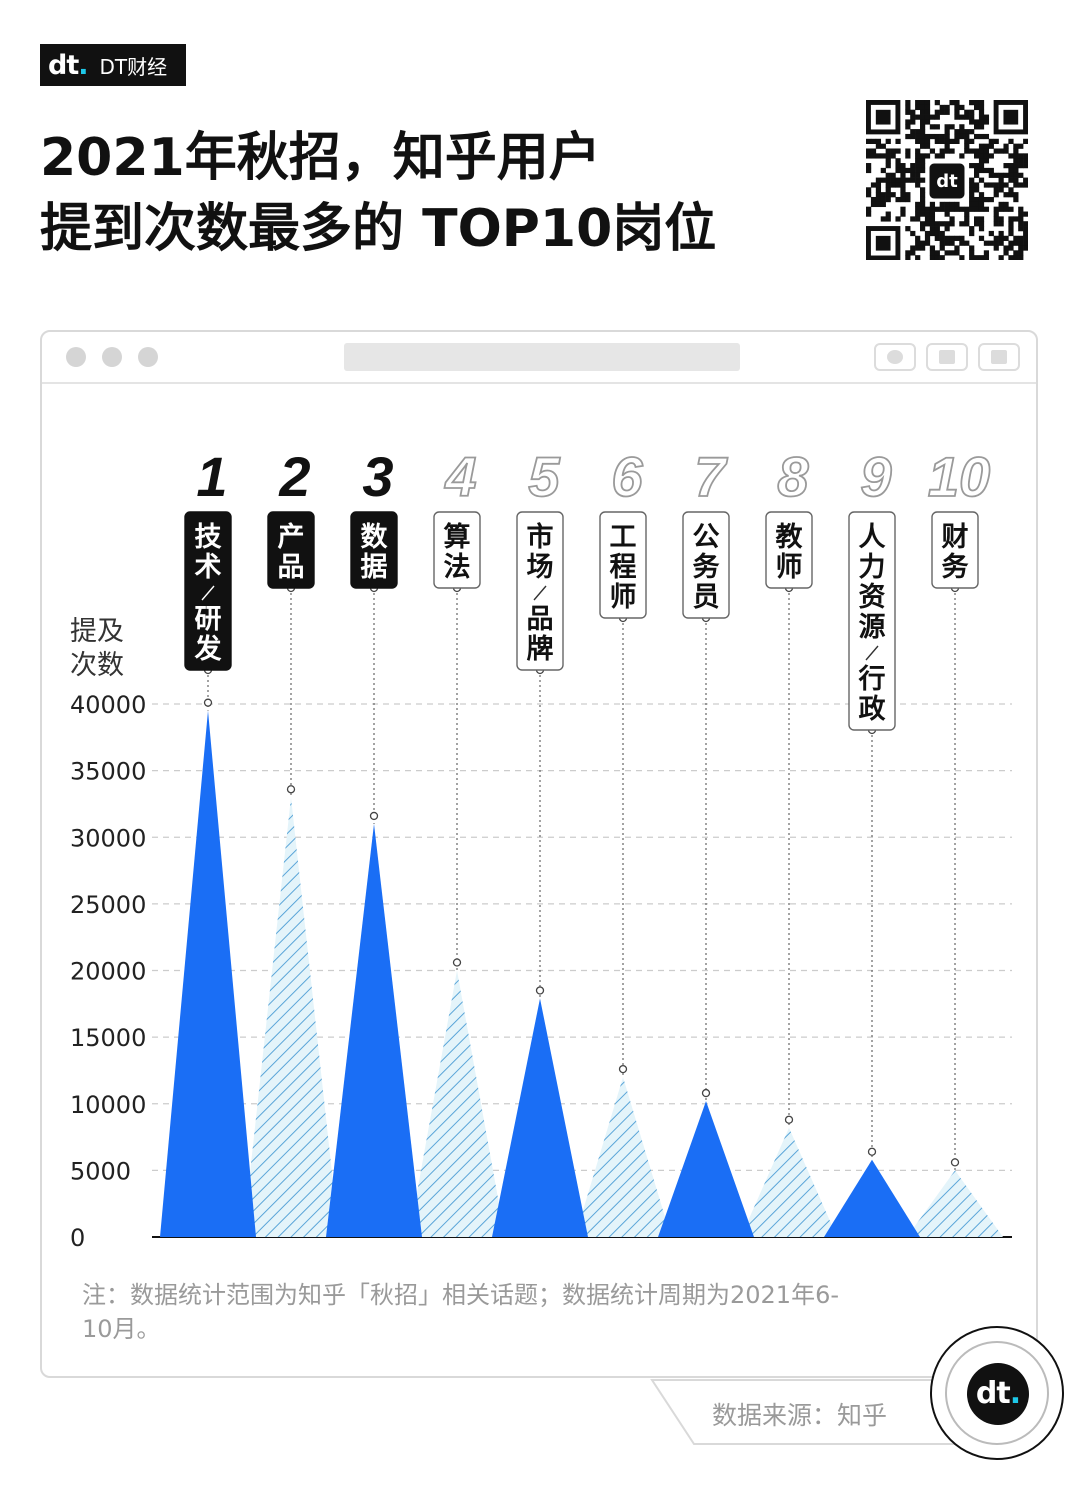 The width and height of the screenshot is (1080, 1496). Describe the element at coordinates (108, 905) in the screenshot. I see `y-tick-label: 25000` at that location.